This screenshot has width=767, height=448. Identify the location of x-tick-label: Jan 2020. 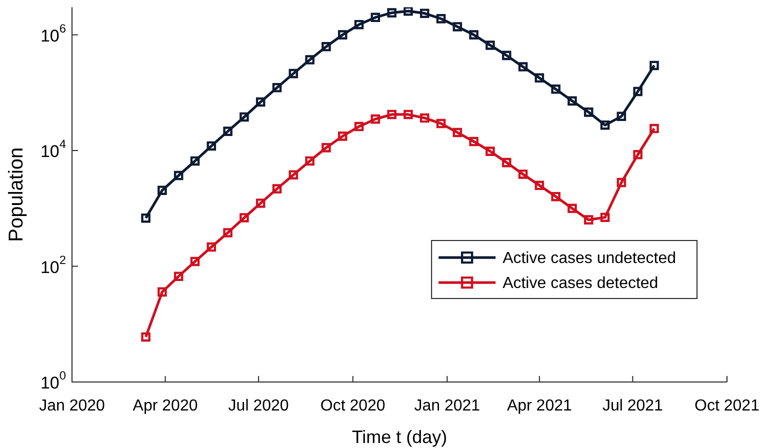
(72, 405).